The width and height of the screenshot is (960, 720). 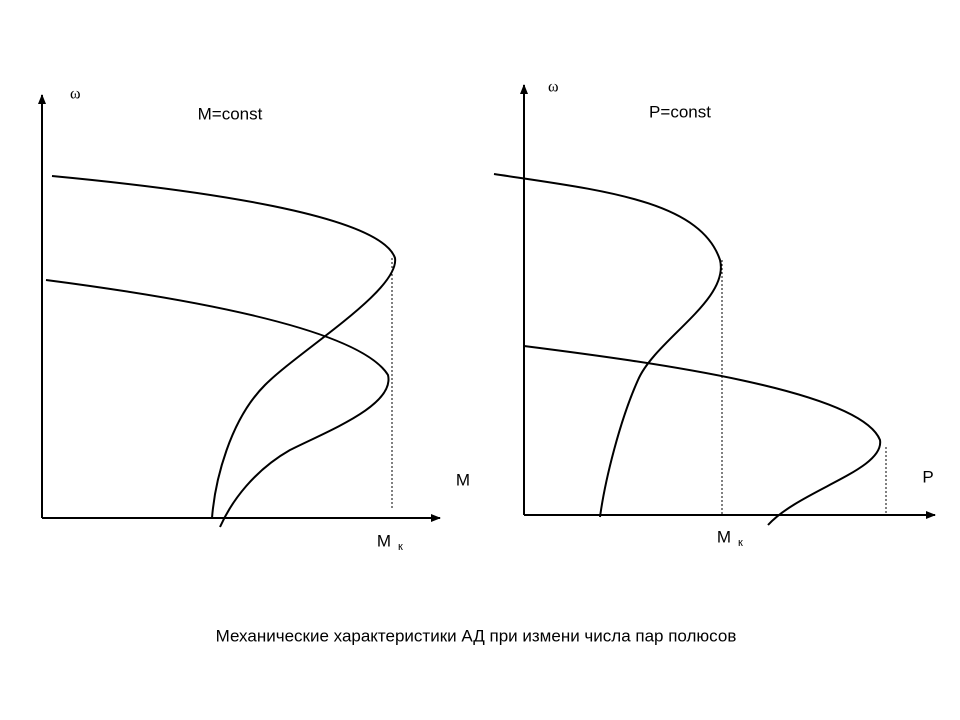 I want to click on condition-label: P=const, so click(x=680, y=111).